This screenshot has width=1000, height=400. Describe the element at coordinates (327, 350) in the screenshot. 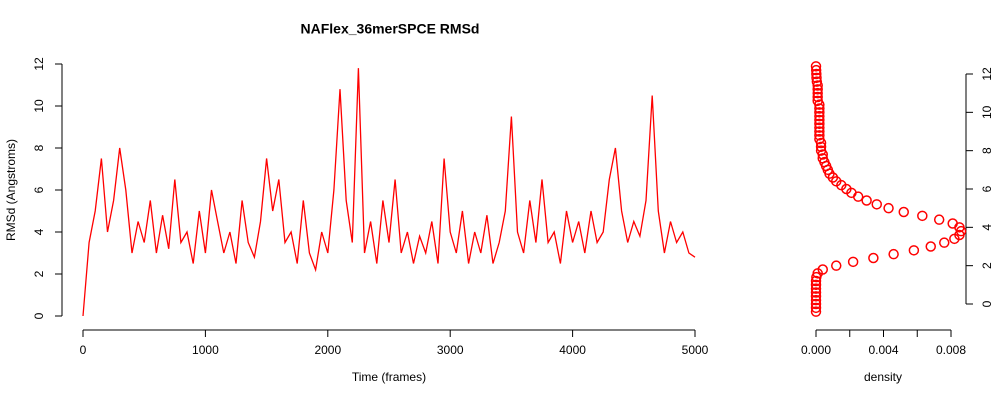

I see `x-tick-label: 2000` at that location.